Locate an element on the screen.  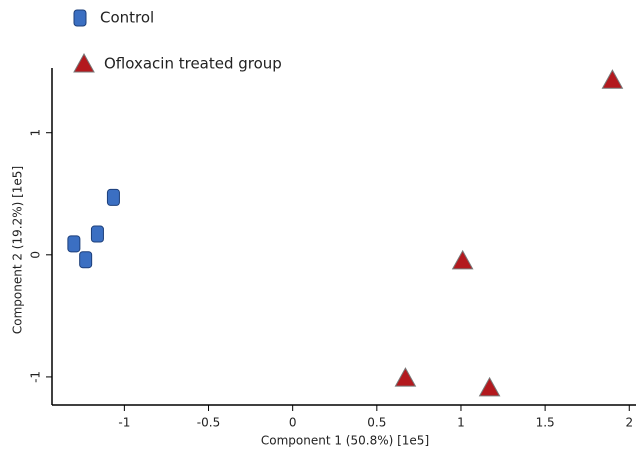
x-tick-label: 1.5 is located at coordinates (545, 423).